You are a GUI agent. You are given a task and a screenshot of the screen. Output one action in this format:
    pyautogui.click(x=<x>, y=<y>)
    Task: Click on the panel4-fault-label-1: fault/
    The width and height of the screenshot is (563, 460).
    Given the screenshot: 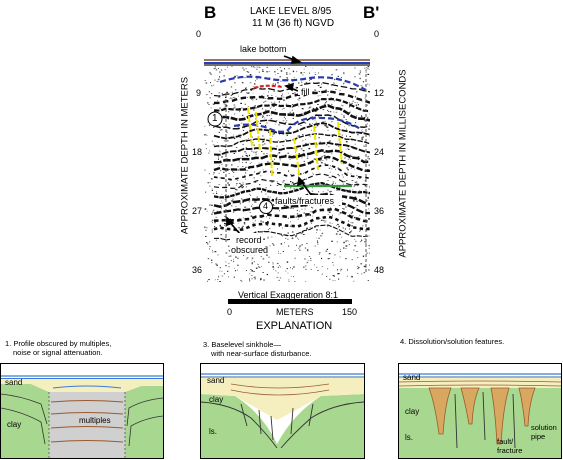 What is the action you would take?
    pyautogui.click(x=505, y=441)
    